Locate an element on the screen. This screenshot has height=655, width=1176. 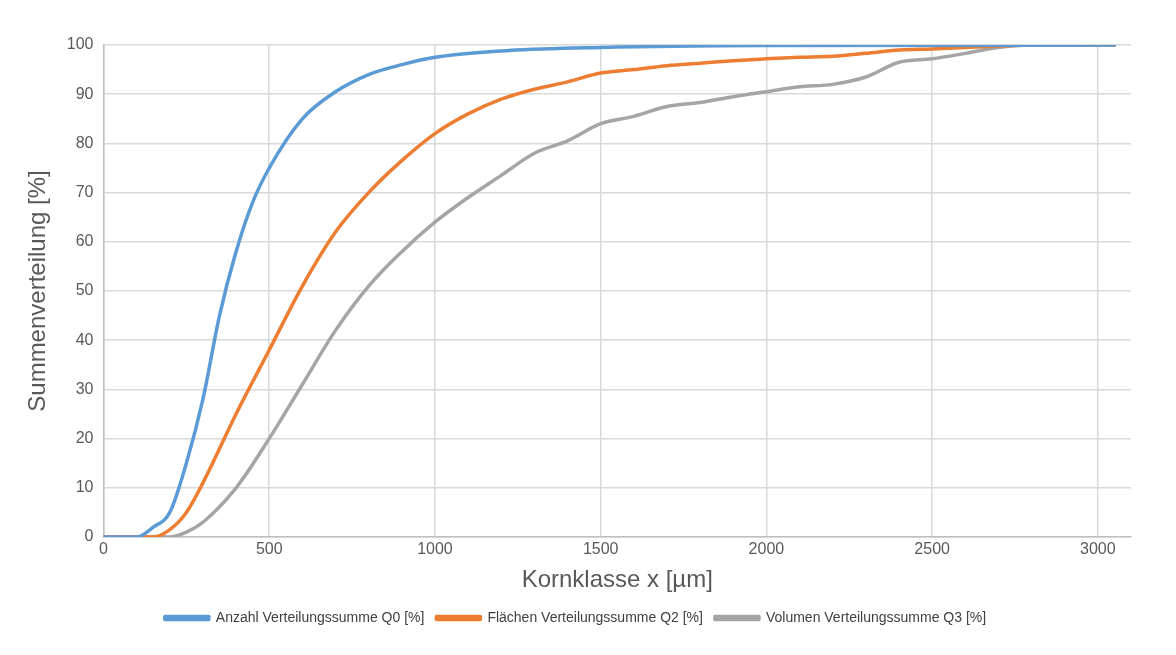
y-tick-label: 70 is located at coordinates (84, 192).